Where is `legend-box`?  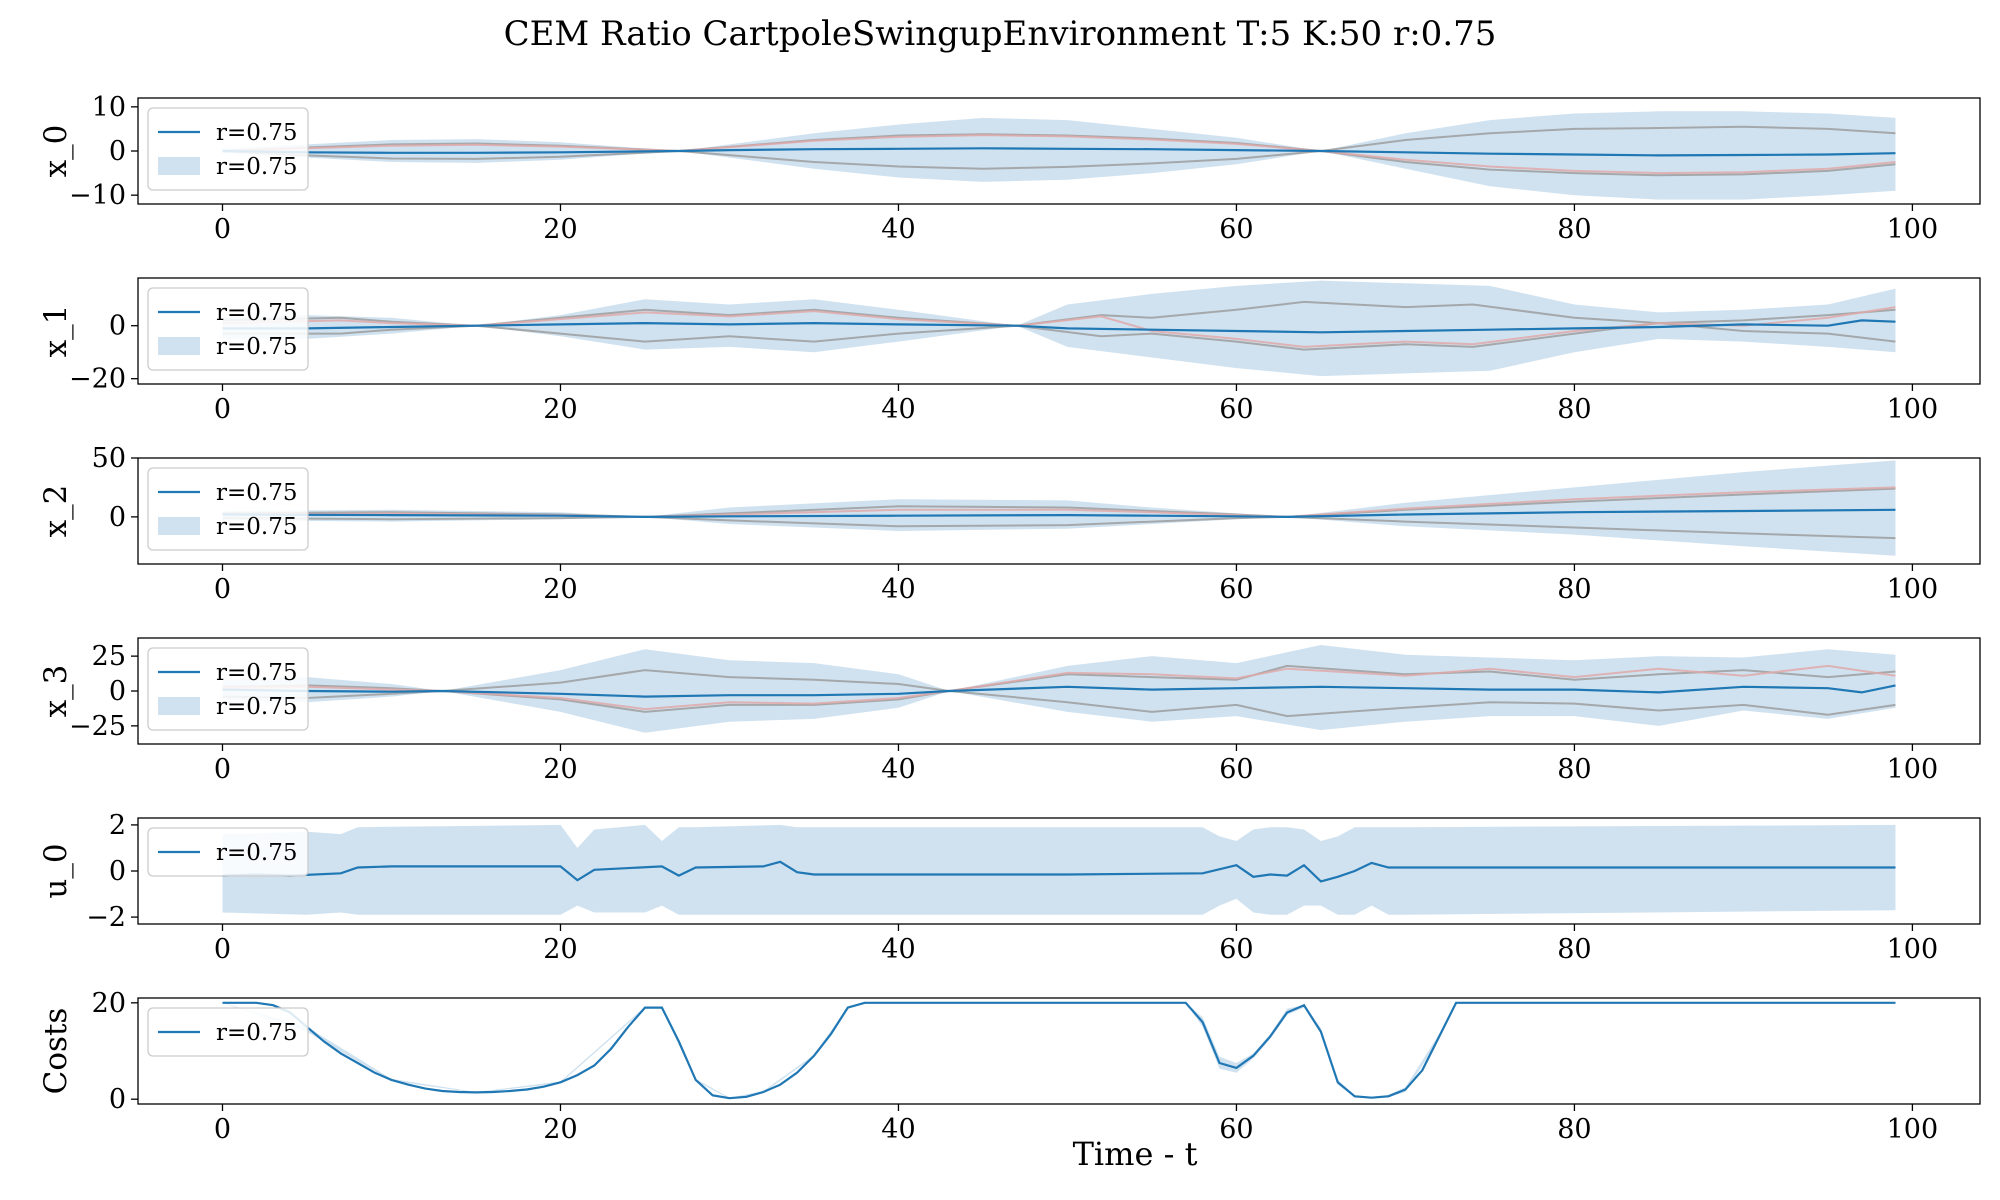 legend-box is located at coordinates (228, 1032).